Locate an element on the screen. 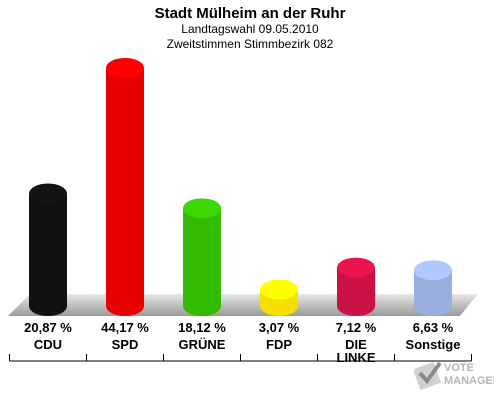 This screenshot has height=400, width=500. bar-cdu is located at coordinates (48, 249).